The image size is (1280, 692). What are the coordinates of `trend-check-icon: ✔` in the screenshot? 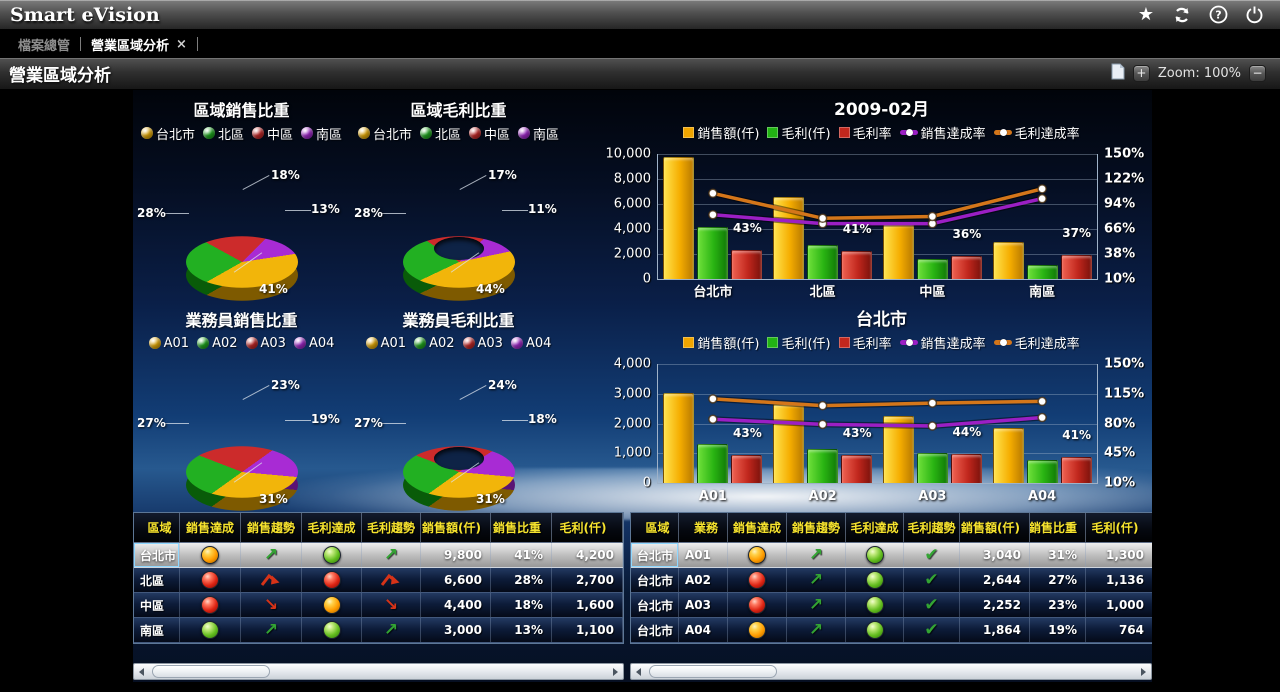 It's located at (931, 579).